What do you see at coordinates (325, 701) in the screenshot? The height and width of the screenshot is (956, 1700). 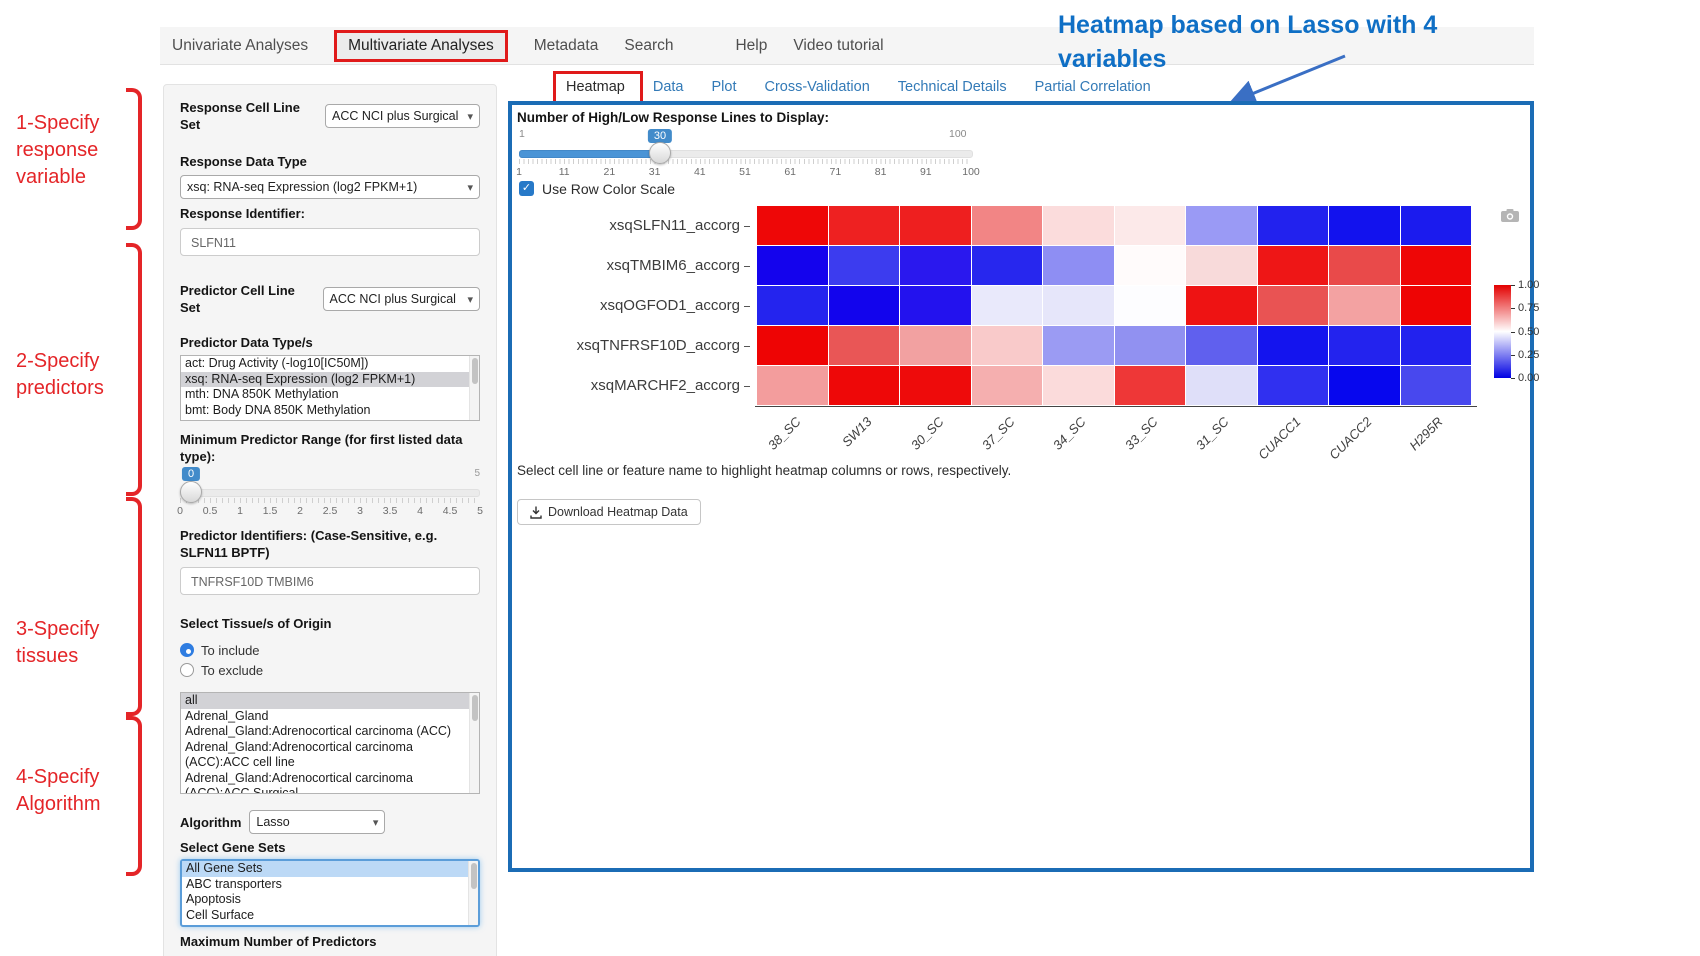 I see `option-all: all` at bounding box center [325, 701].